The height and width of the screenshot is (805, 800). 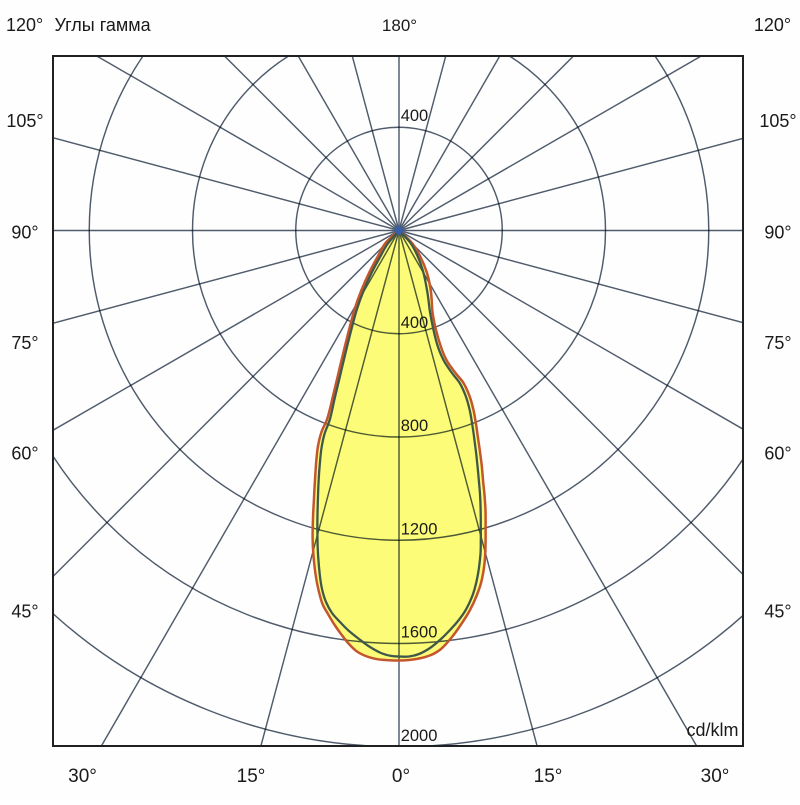 What do you see at coordinates (415, 426) in the screenshot?
I see `svg-text: 800` at bounding box center [415, 426].